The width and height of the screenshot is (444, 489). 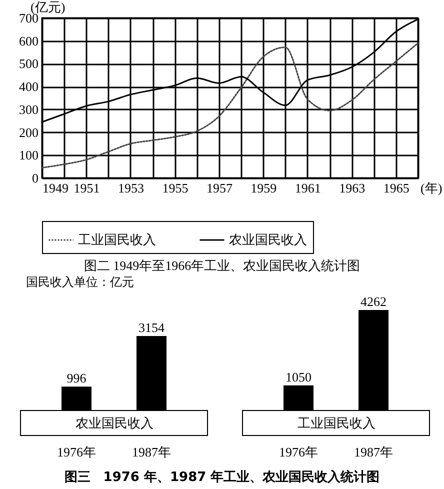 I want to click on text: 图二 1949年至1966年工业、农业国民收入统计图, so click(x=222, y=266).